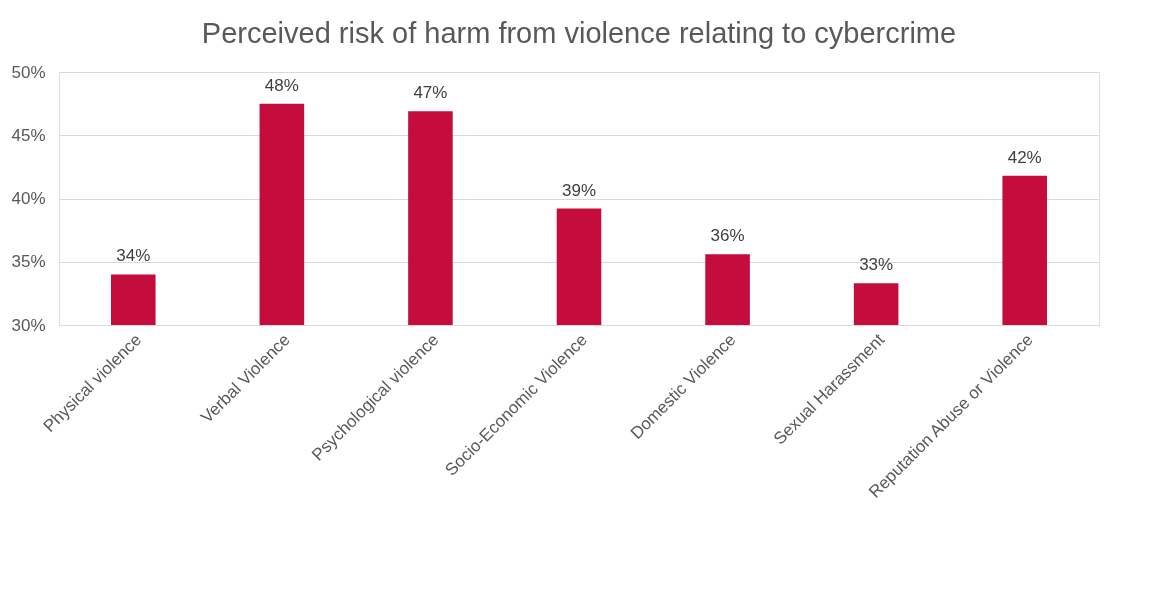 Image resolution: width=1153 pixels, height=612 pixels. Describe the element at coordinates (28, 198) in the screenshot. I see `y-tick-label: 40%` at that location.